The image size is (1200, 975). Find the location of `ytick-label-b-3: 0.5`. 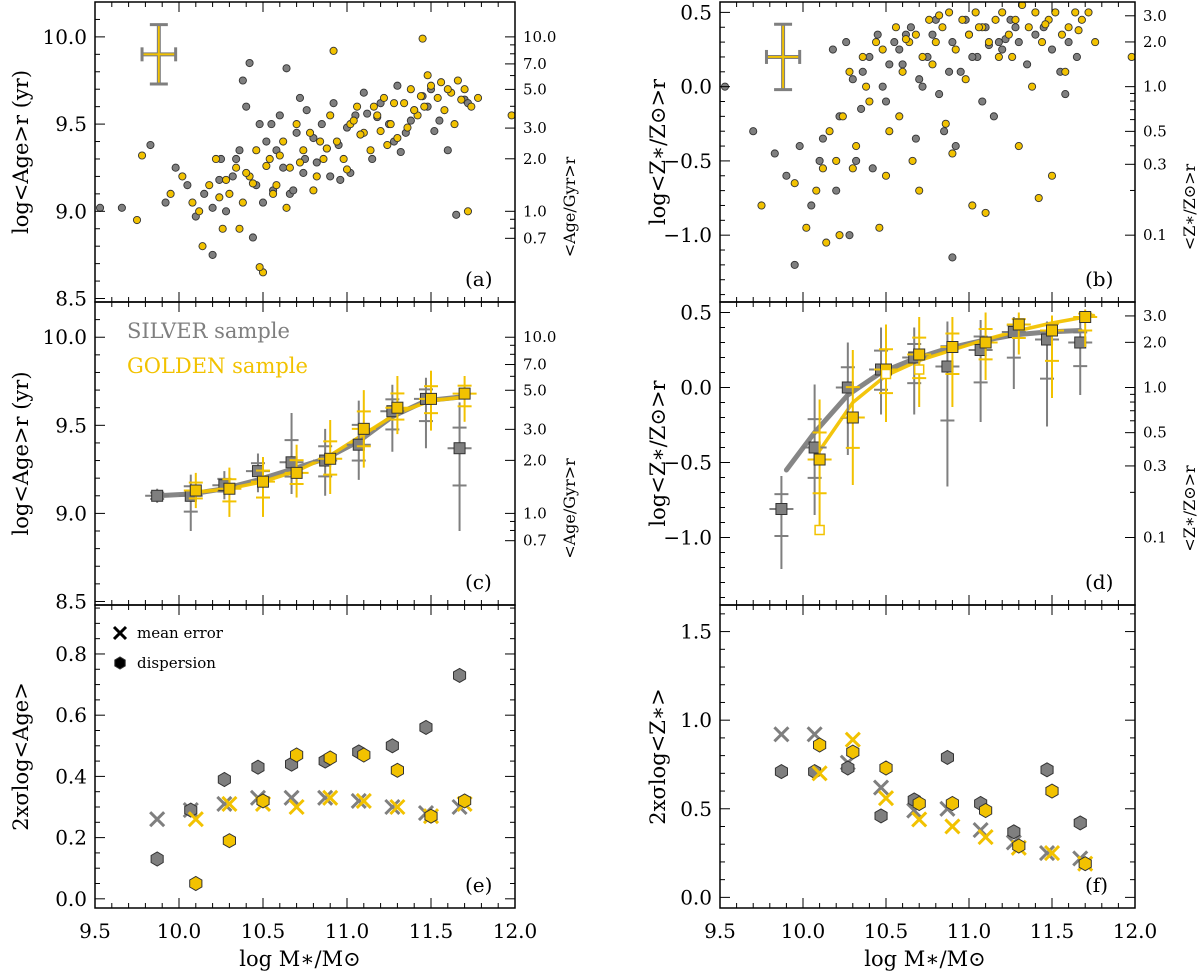

ytick-label-b-3: 0.5 is located at coordinates (696, 12).